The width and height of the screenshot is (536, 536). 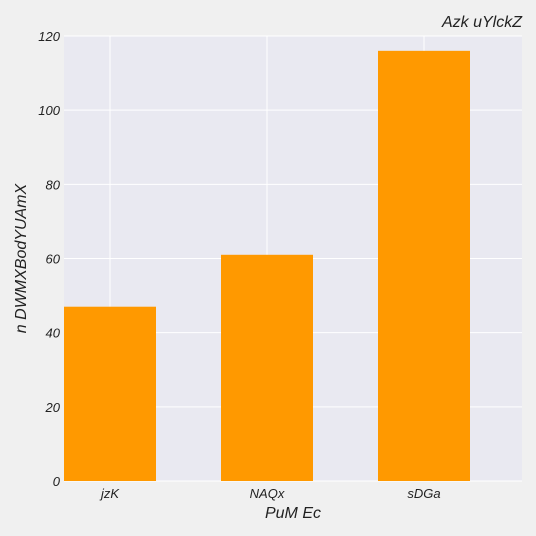 What do you see at coordinates (49, 36) in the screenshot?
I see `y-tick-label: 120` at bounding box center [49, 36].